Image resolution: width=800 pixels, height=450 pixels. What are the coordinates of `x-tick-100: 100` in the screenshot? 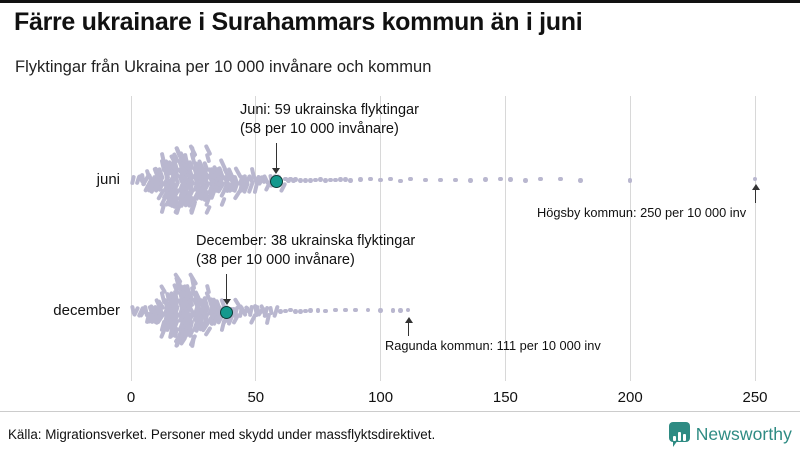 It's located at (381, 397).